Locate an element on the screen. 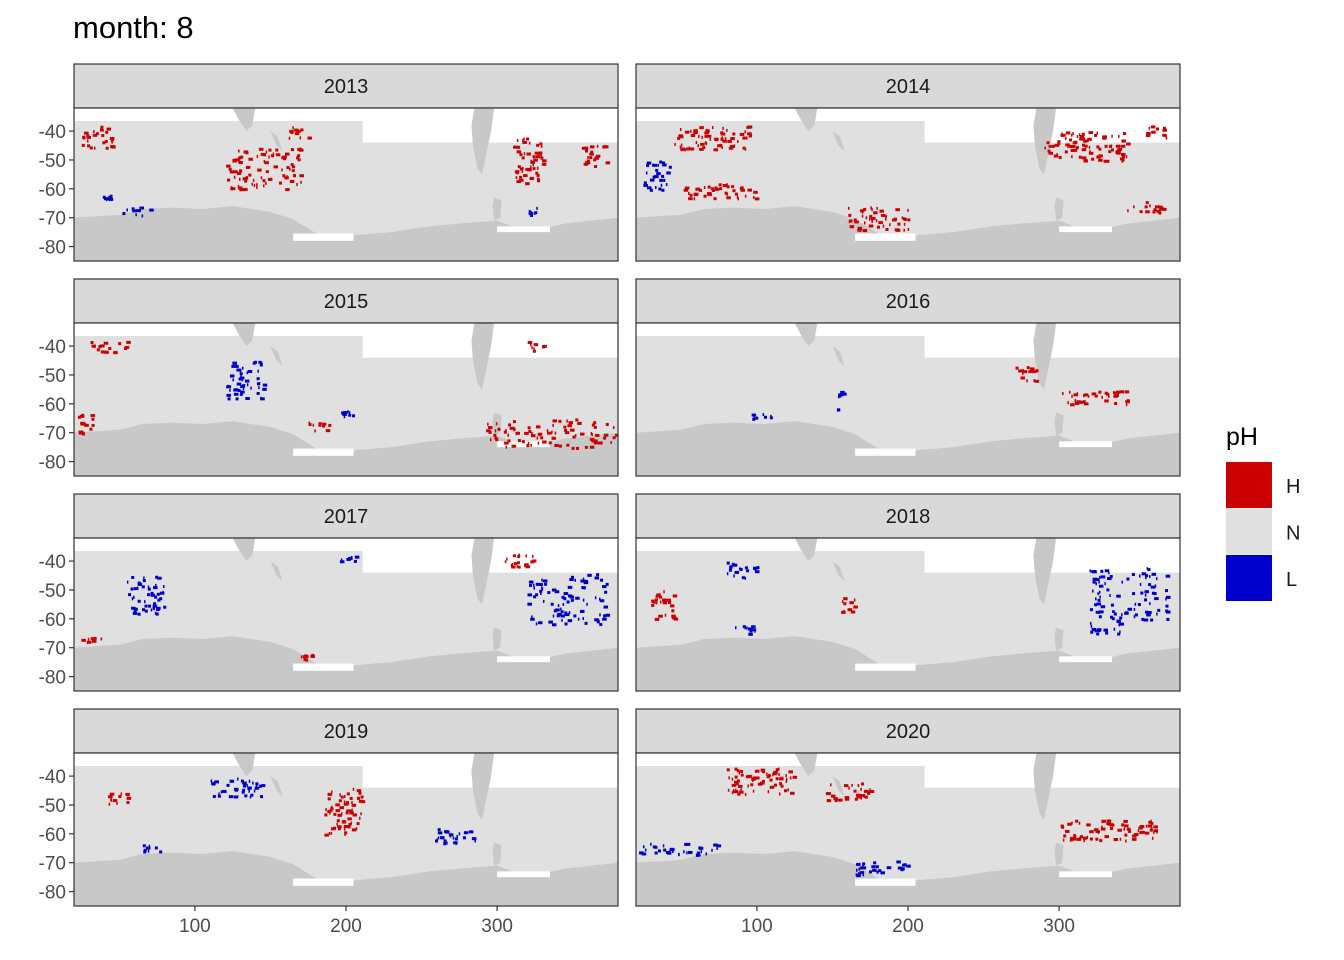  y-tick-label: -70 is located at coordinates (52, 434).